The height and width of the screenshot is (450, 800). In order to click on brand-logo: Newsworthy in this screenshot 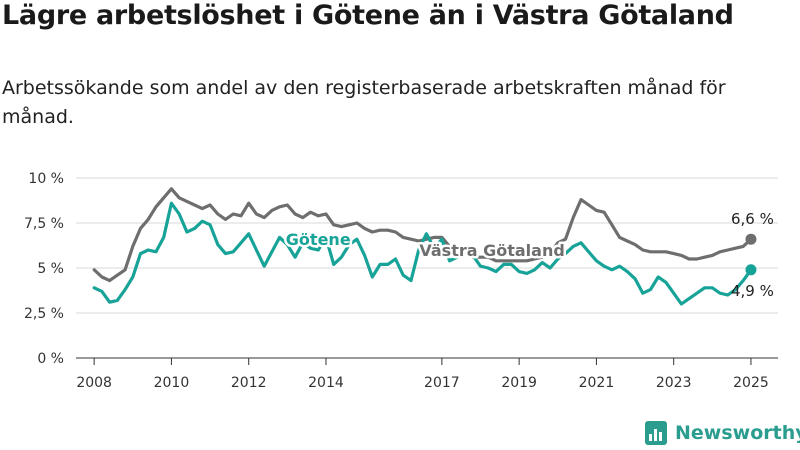, I will do `click(722, 433)`.